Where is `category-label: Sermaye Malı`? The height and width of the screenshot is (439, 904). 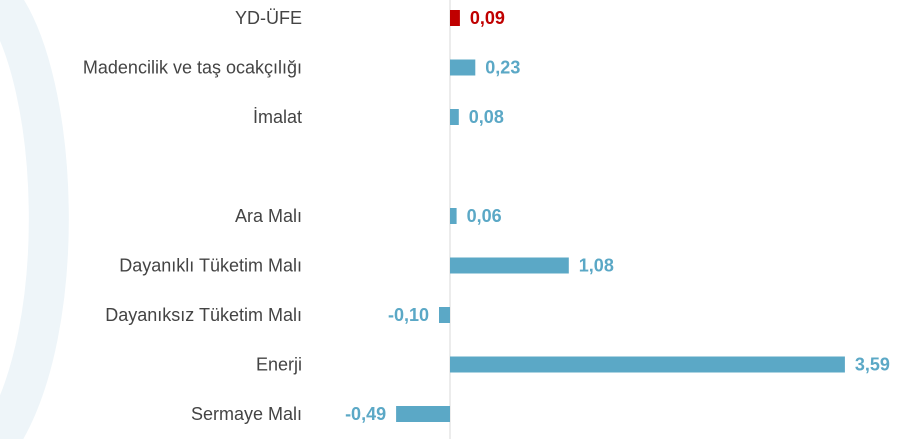 category-label: Sermaye Malı is located at coordinates (246, 414).